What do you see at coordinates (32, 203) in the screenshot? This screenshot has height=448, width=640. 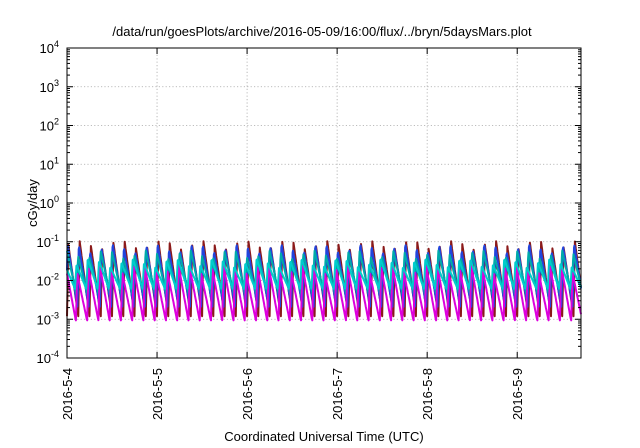 I see `y-axis-label: cGy/day` at bounding box center [32, 203].